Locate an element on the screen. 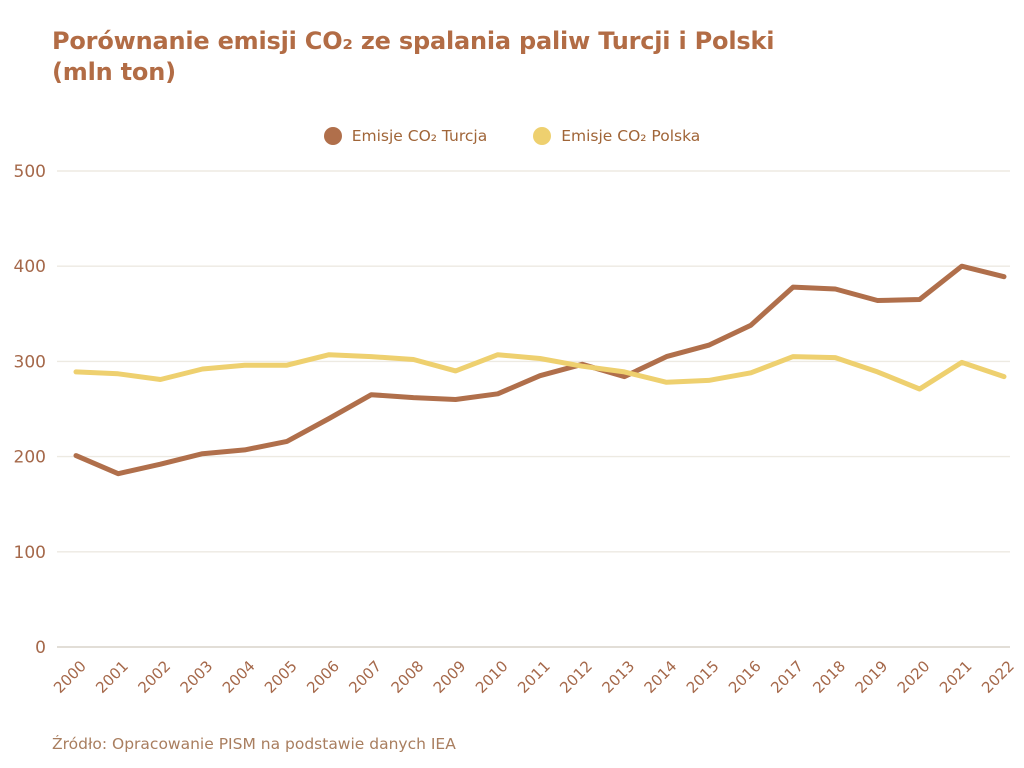  legend-label-polska: Emisje CO₂ Polska is located at coordinates (631, 136).